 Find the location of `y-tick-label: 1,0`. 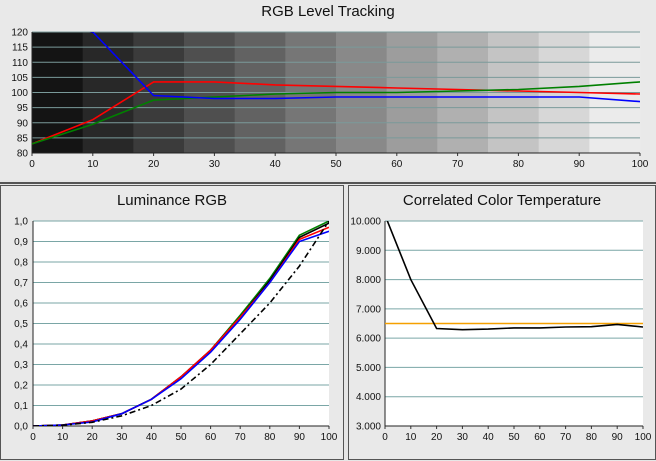

y-tick-label: 1,0 is located at coordinates (21, 222).